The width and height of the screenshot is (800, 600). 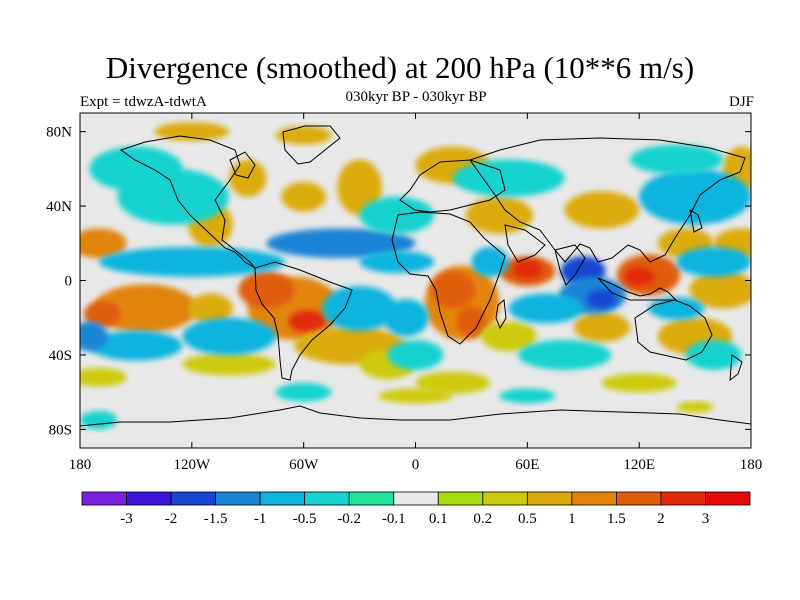 What do you see at coordinates (311, 145) in the screenshot?
I see `coastline-greenland` at bounding box center [311, 145].